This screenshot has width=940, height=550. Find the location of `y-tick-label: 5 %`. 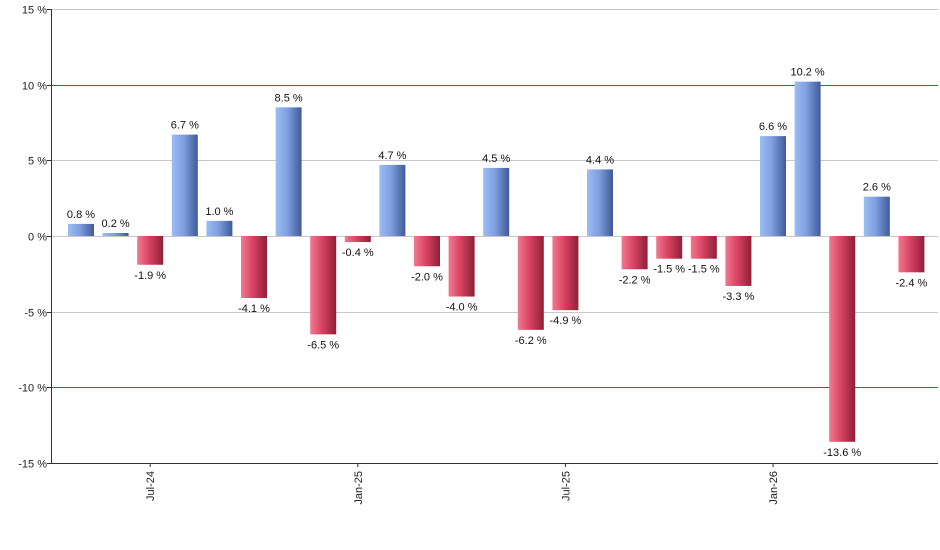

y-tick-label: 5 % is located at coordinates (37, 162).